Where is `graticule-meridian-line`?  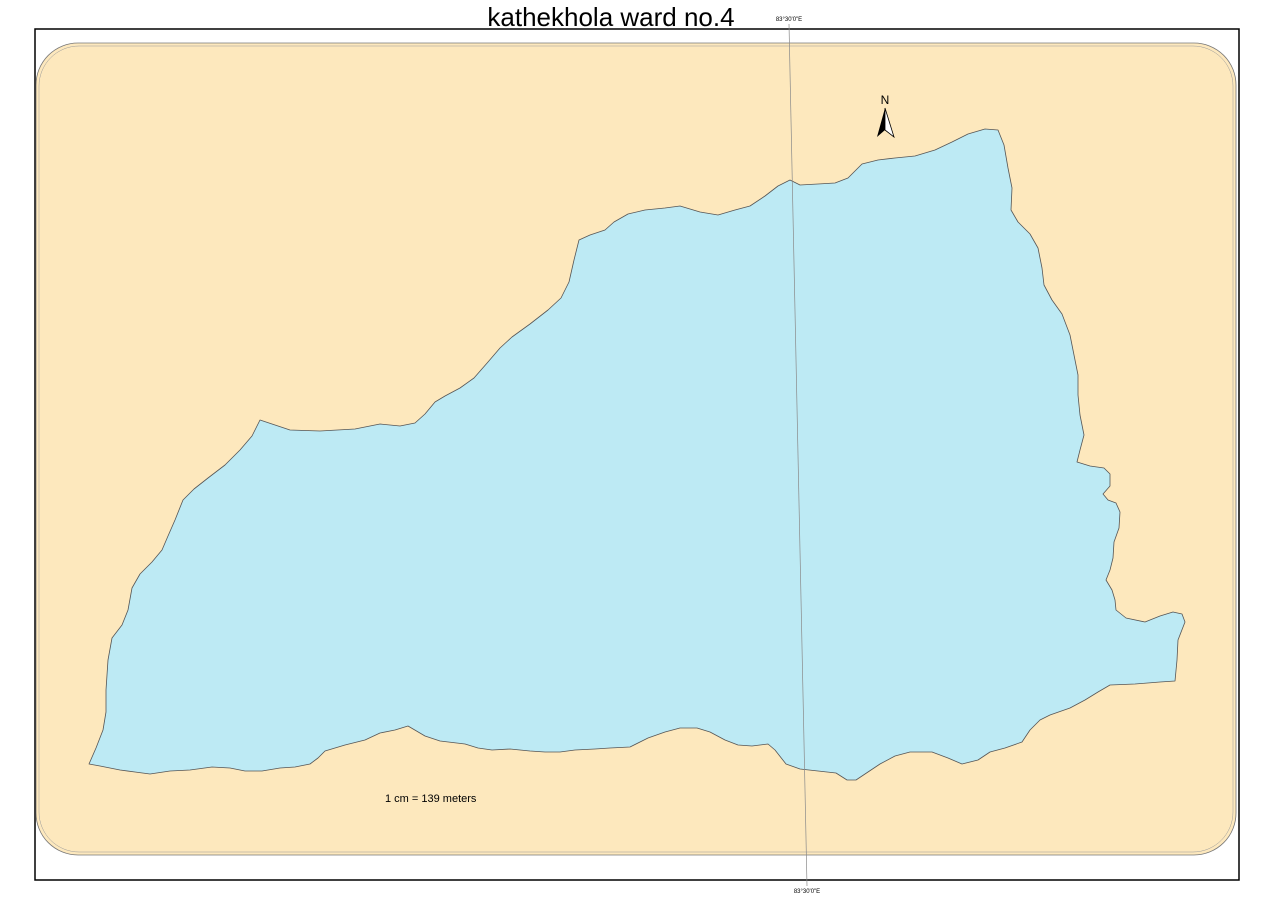 graticule-meridian-line is located at coordinates (798, 455).